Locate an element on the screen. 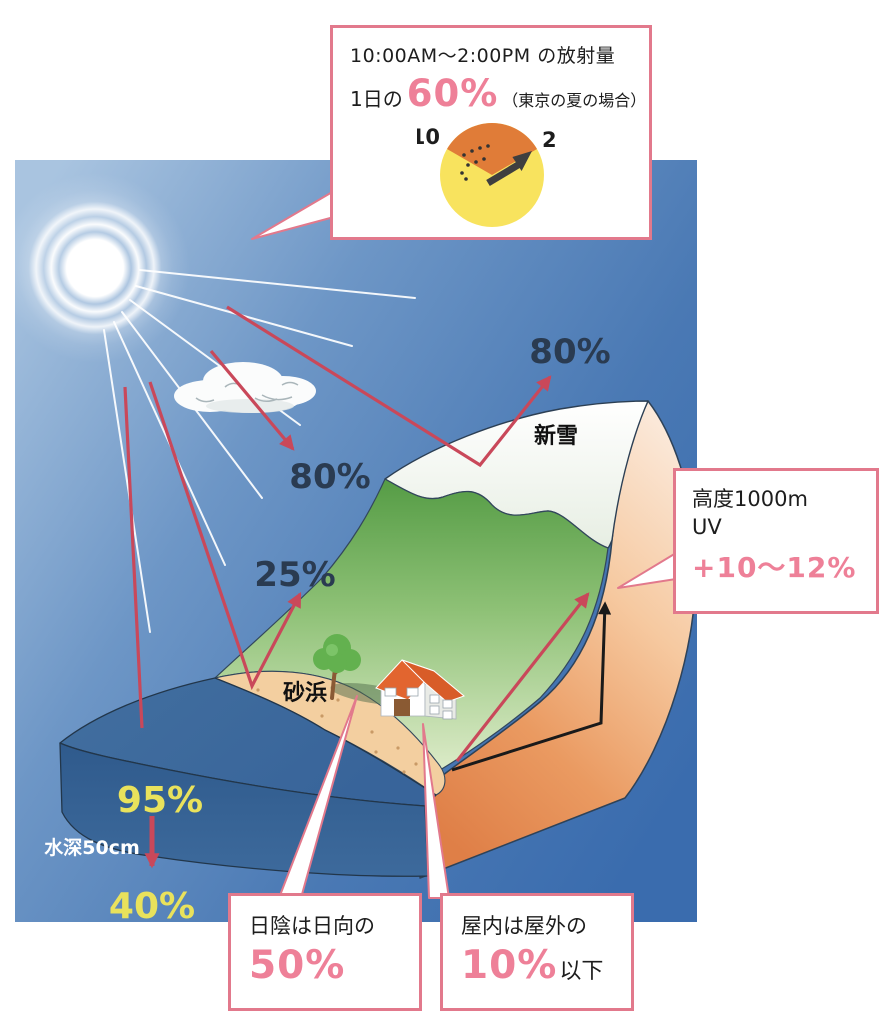  clock-label-10: 10 is located at coordinates (428, 137).